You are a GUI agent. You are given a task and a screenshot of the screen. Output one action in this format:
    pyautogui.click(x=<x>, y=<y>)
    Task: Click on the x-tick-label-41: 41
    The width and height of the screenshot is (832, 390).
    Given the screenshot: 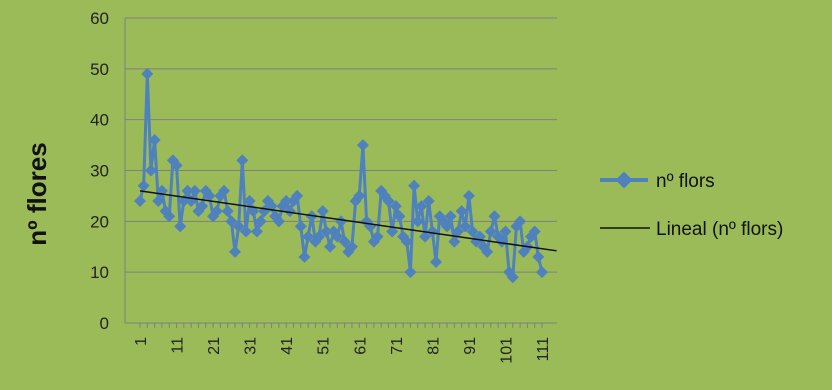 What is the action you would take?
    pyautogui.click(x=287, y=346)
    